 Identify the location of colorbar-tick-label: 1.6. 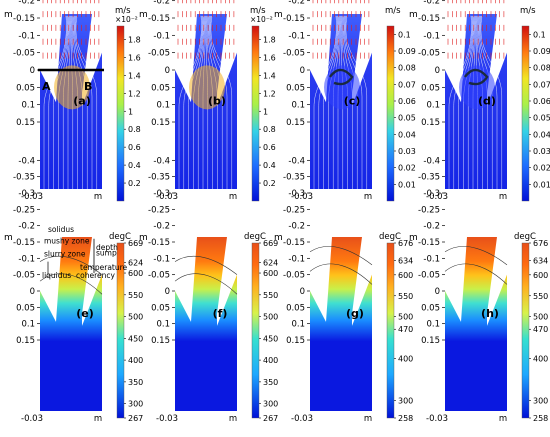
(269, 57).